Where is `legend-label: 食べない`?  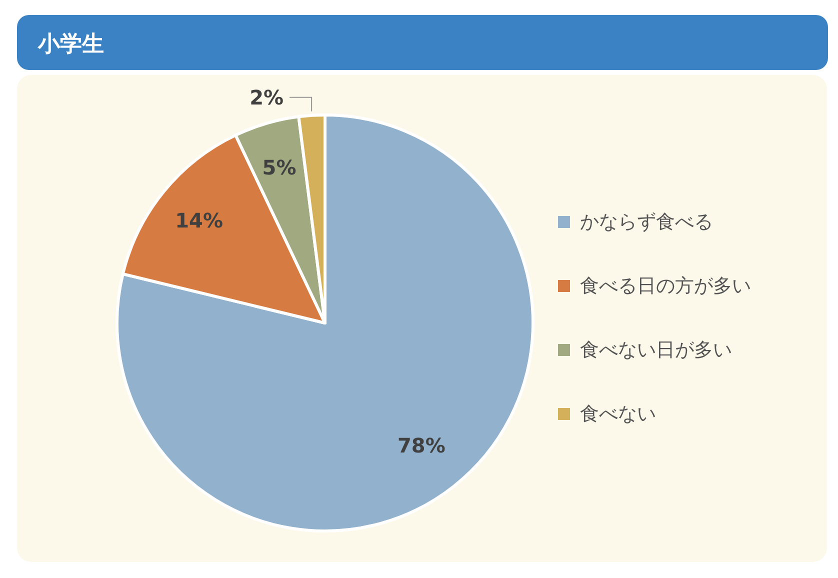 legend-label: 食べない is located at coordinates (618, 414).